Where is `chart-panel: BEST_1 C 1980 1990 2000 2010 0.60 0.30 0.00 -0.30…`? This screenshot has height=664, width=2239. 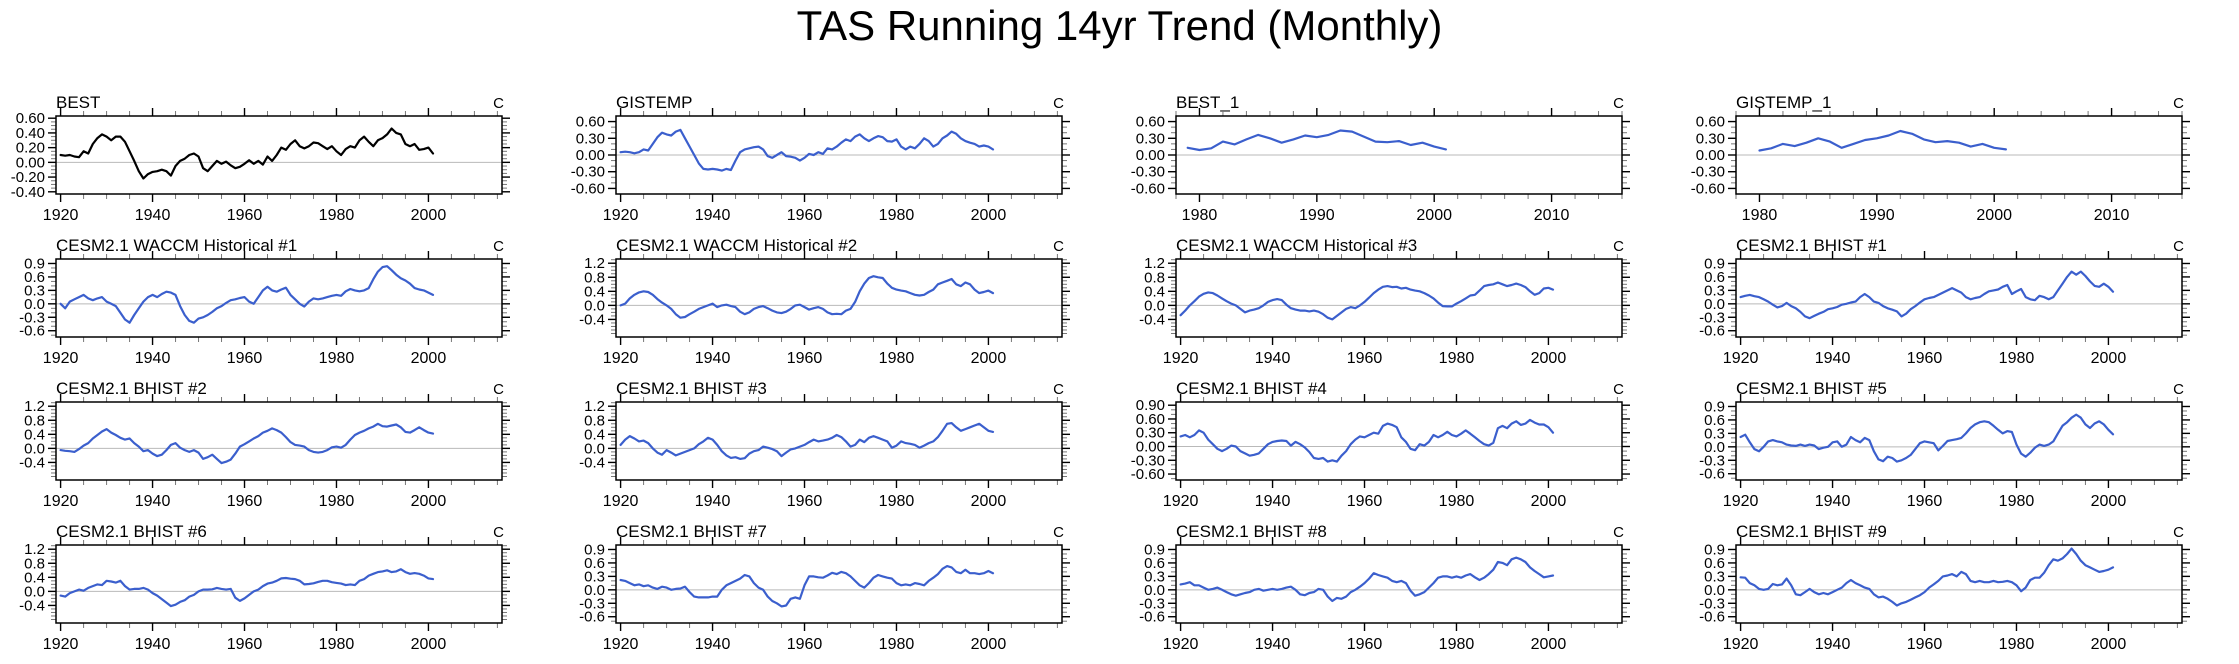
chart-panel: BEST_1 C 1980 1990 2000 2010 0.60 0.30 0.00 -0.30… is located at coordinates (1400, 153).